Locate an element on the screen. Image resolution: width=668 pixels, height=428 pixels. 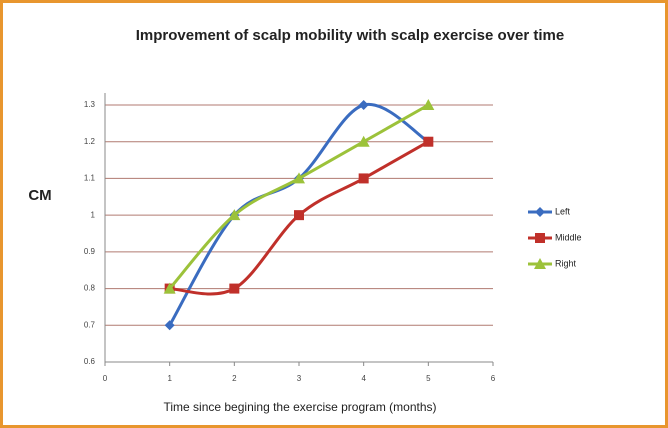
y-tick-label: 1.2 is located at coordinates (90, 141).